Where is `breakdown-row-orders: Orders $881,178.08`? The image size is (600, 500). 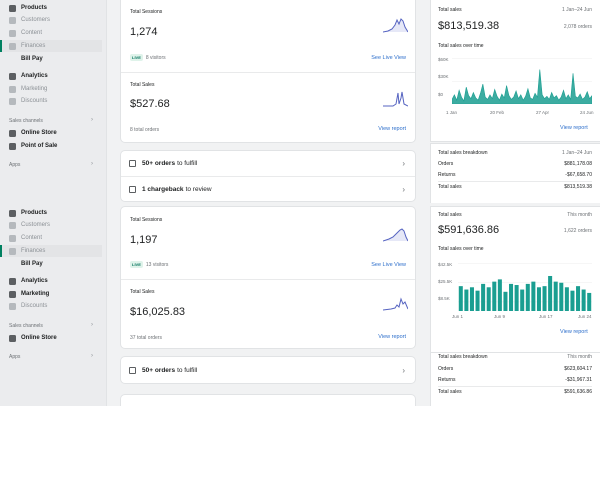
breakdown-row-orders: Orders $881,178.08 is located at coordinates (515, 164).